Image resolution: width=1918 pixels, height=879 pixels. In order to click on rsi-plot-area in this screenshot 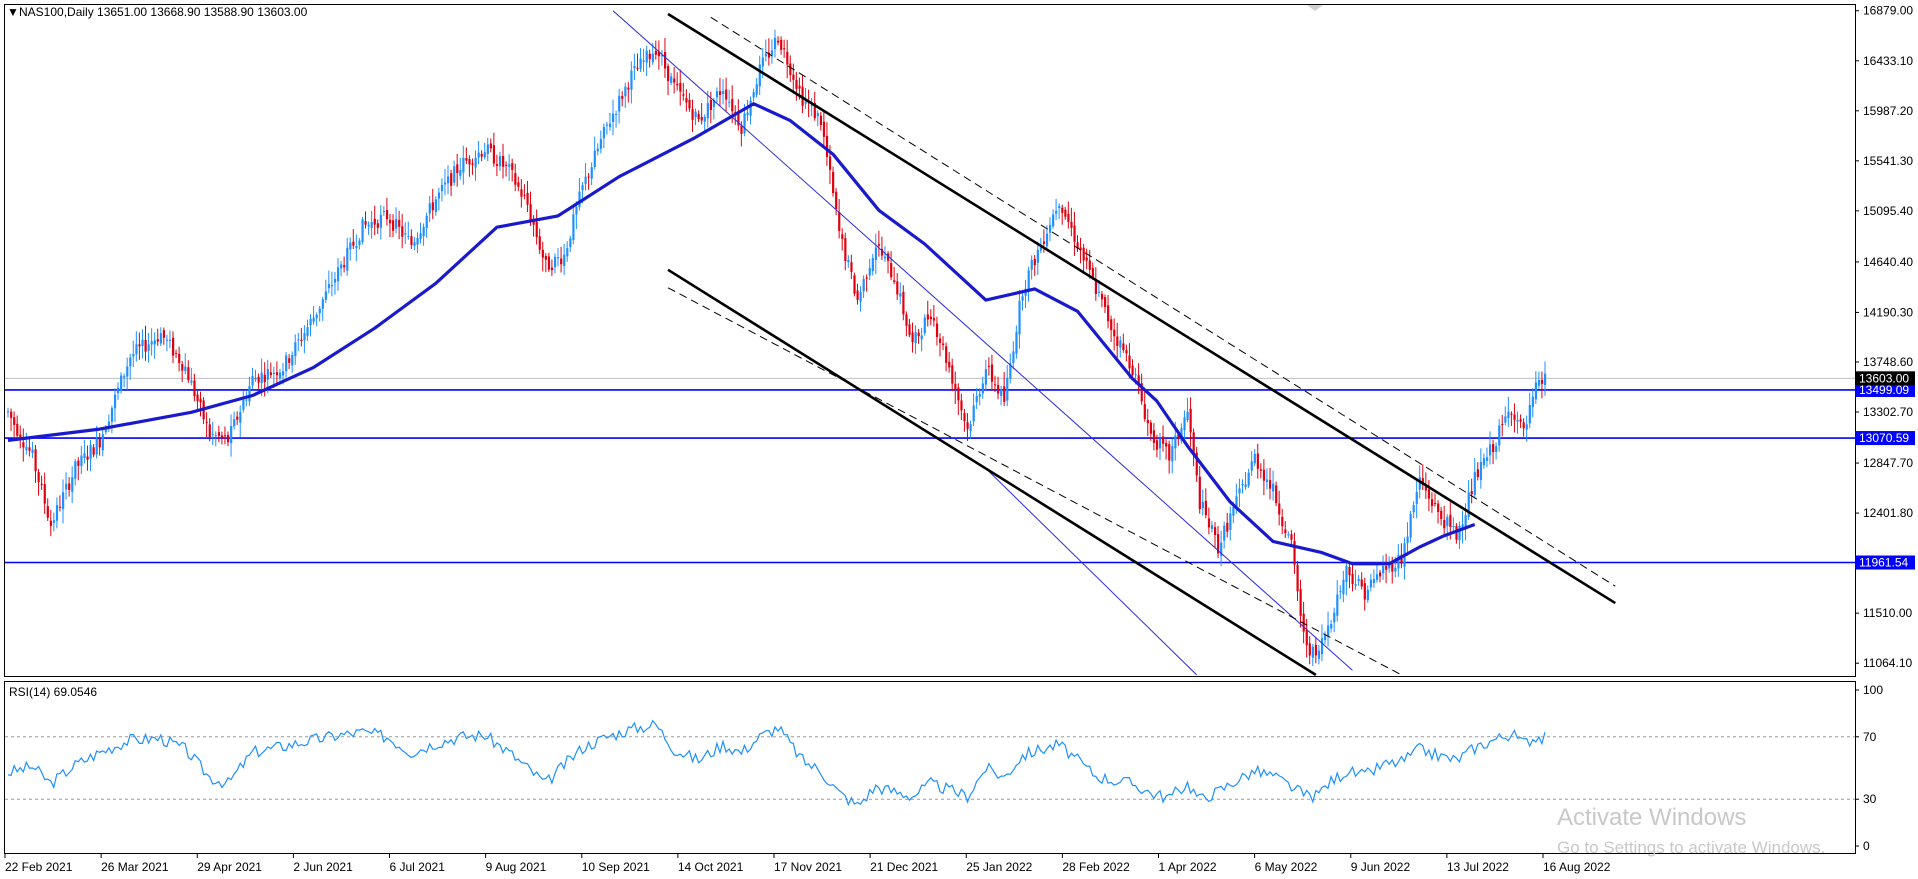, I will do `click(930, 763)`.